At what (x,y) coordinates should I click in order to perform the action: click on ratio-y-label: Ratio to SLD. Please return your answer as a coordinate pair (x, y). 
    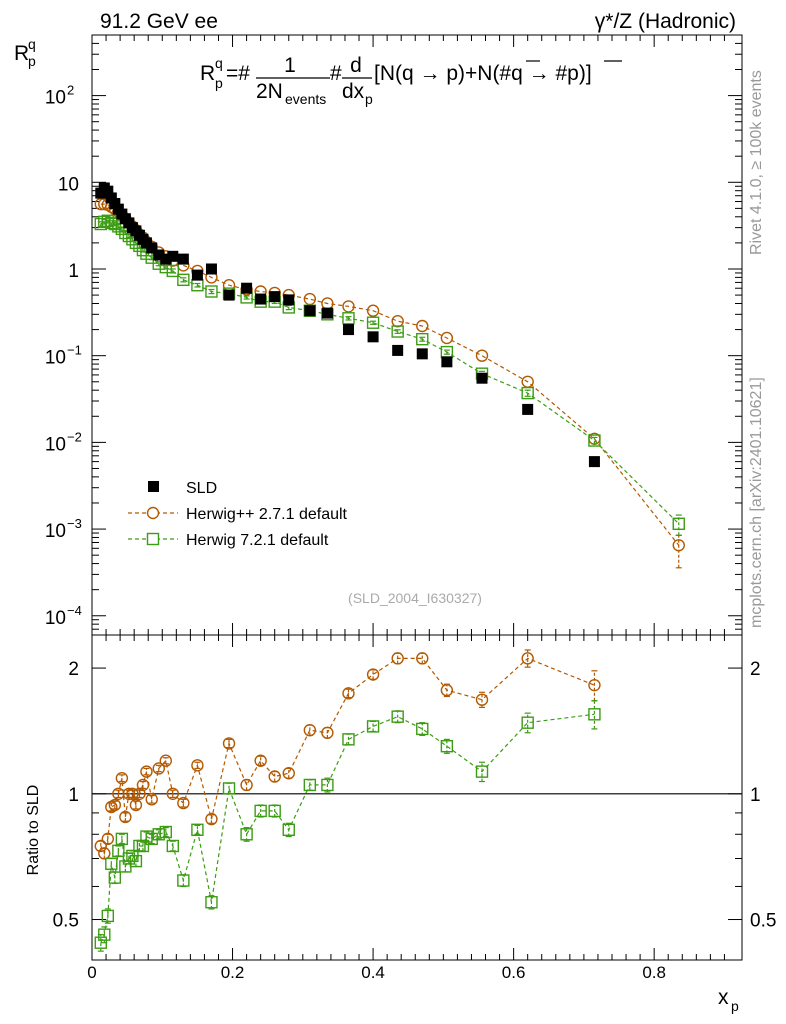
    Looking at the image, I should click on (33, 830).